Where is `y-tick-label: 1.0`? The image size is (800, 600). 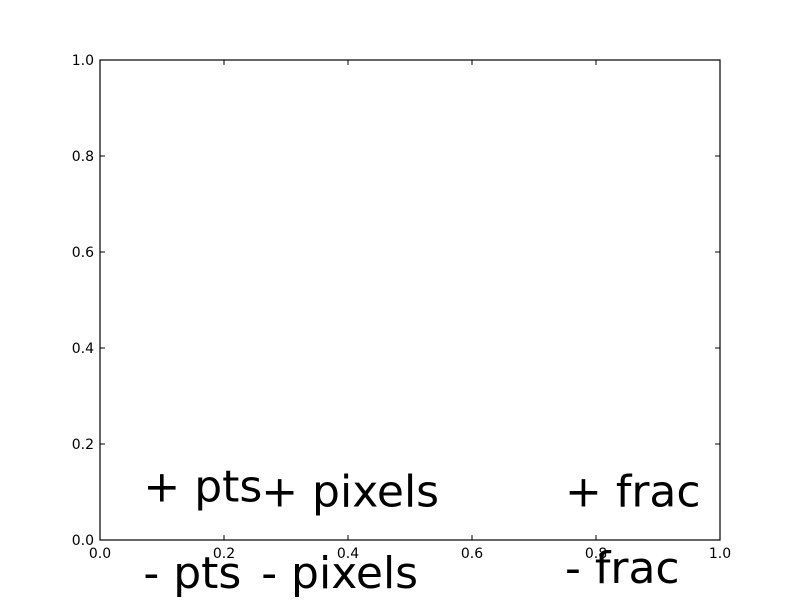 y-tick-label: 1.0 is located at coordinates (83, 61).